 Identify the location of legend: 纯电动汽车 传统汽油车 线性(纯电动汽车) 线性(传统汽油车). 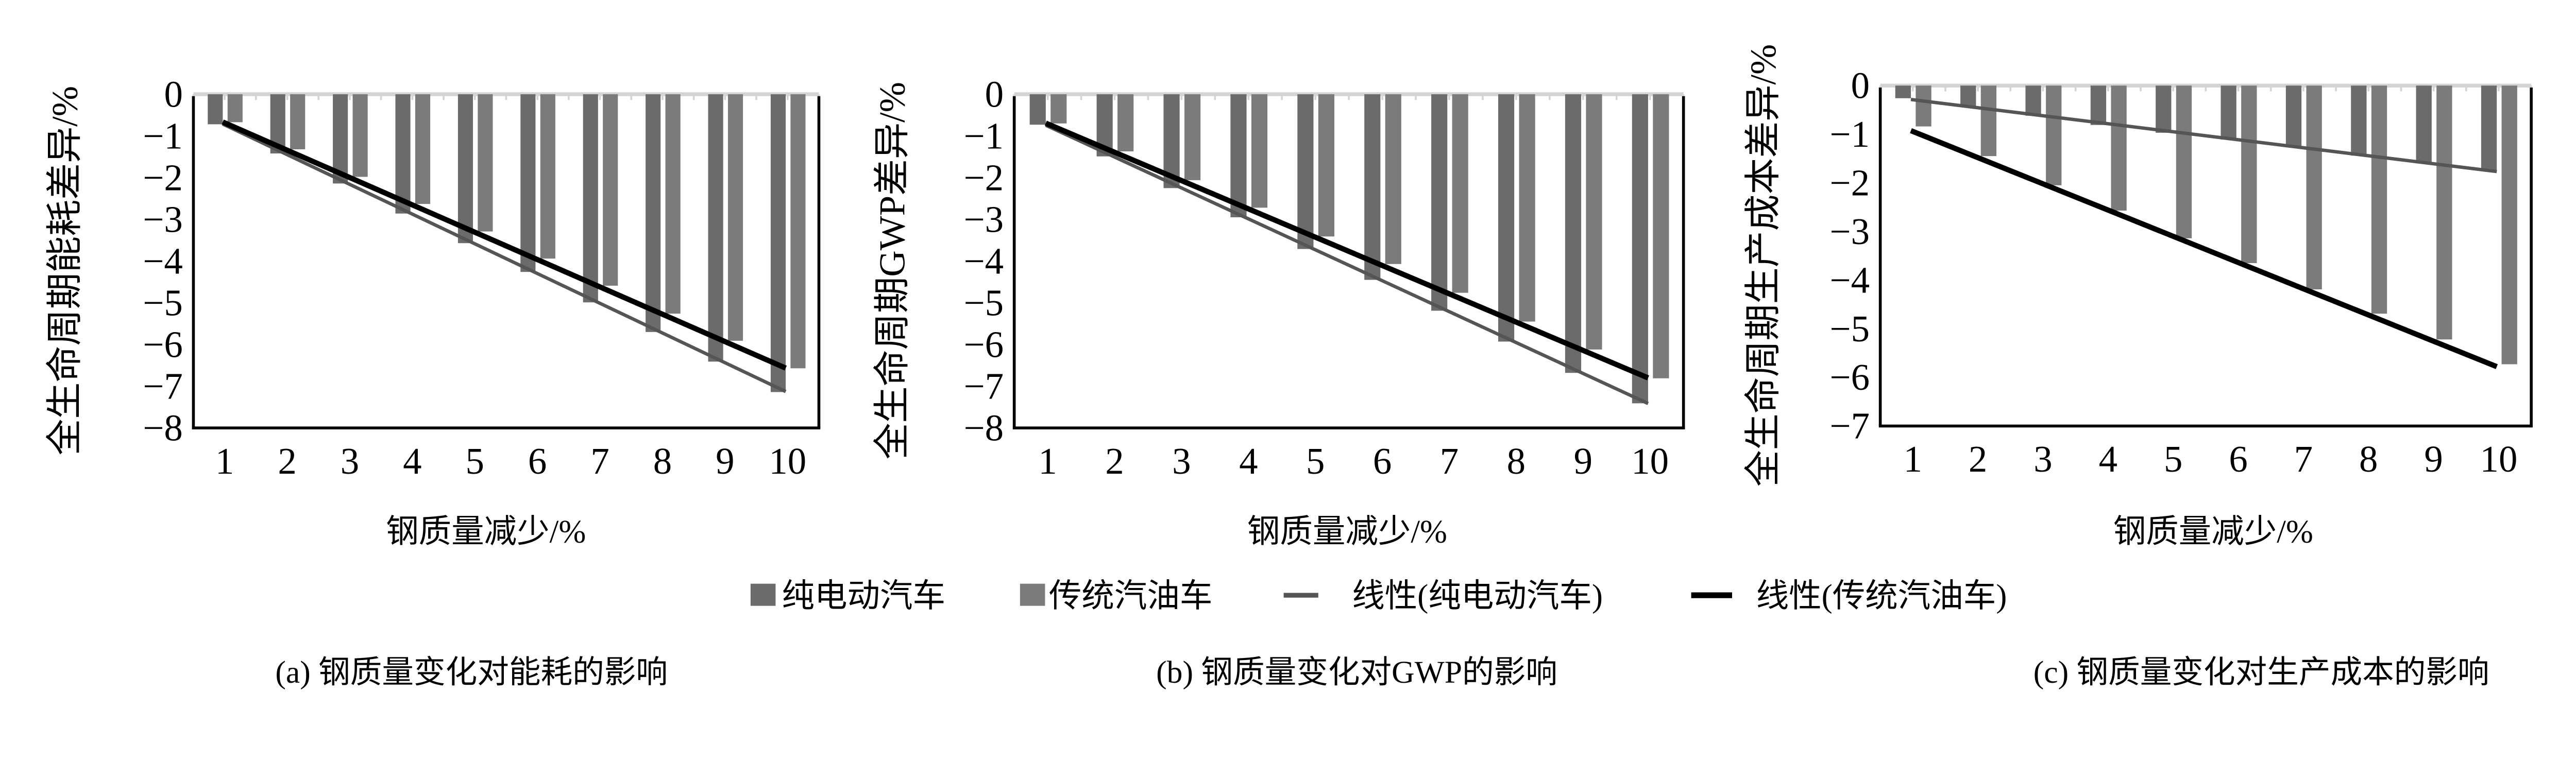
(1378, 596).